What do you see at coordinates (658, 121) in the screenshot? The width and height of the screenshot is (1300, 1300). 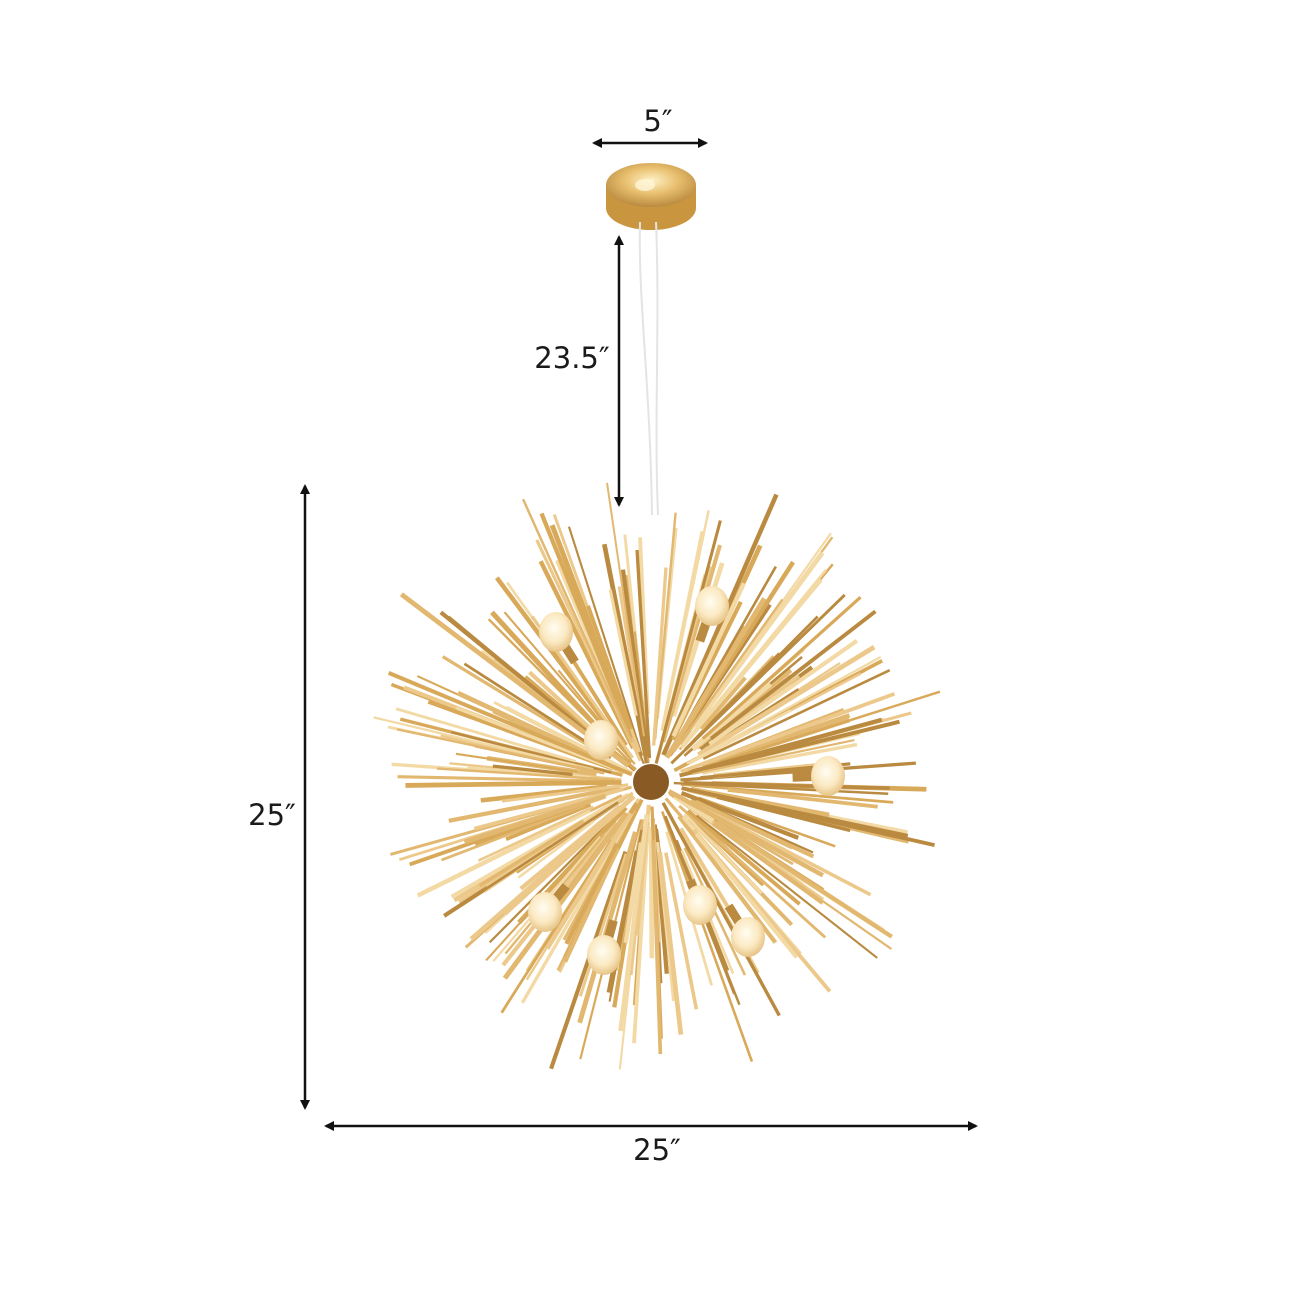 I see `canopy-width-label: 5″` at bounding box center [658, 121].